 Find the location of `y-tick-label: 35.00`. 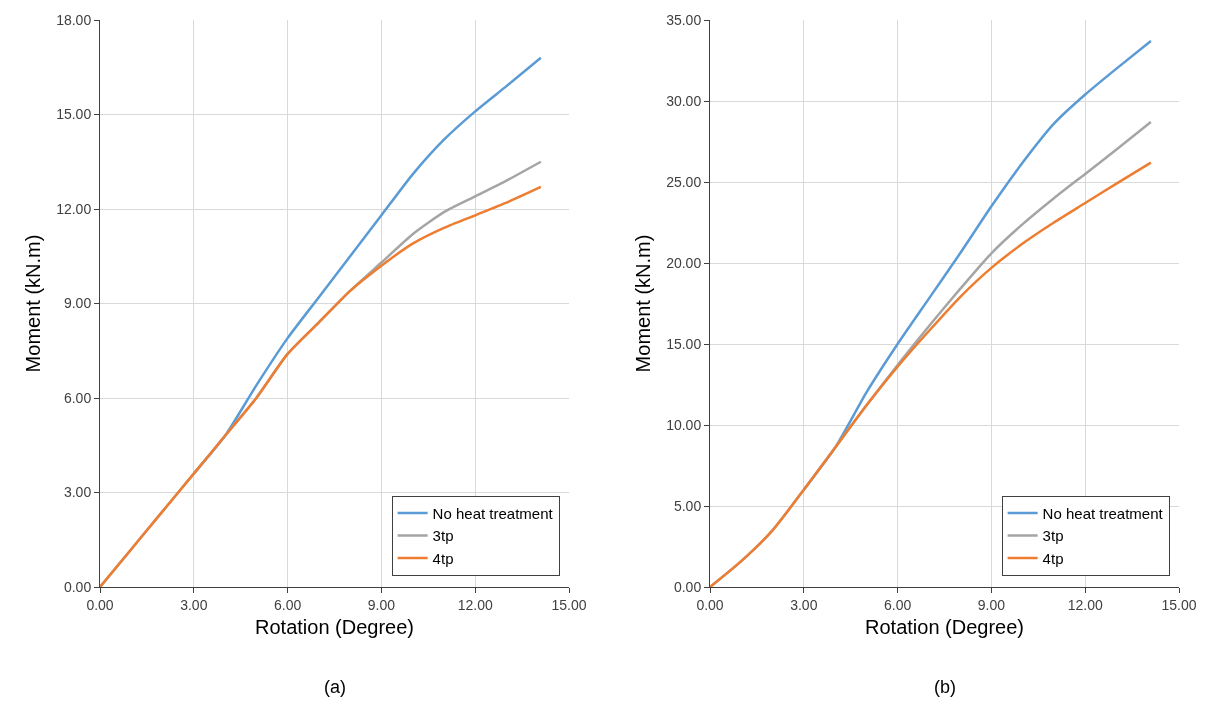

y-tick-label: 35.00 is located at coordinates (684, 19).